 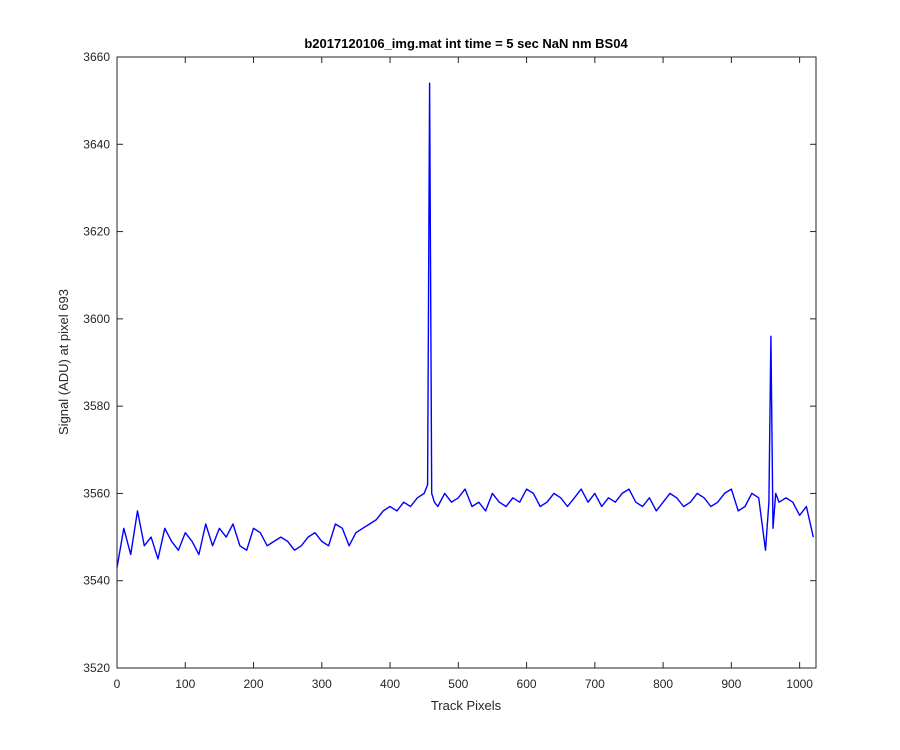 I want to click on y-tick-label: 3580, so click(x=96, y=406).